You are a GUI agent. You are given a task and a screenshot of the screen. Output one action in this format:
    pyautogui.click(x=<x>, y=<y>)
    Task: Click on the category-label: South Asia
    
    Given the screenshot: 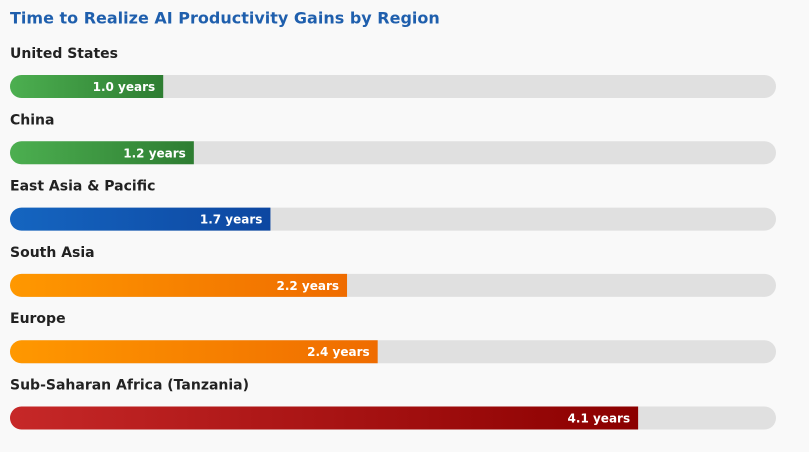 What is the action you would take?
    pyautogui.click(x=52, y=253)
    